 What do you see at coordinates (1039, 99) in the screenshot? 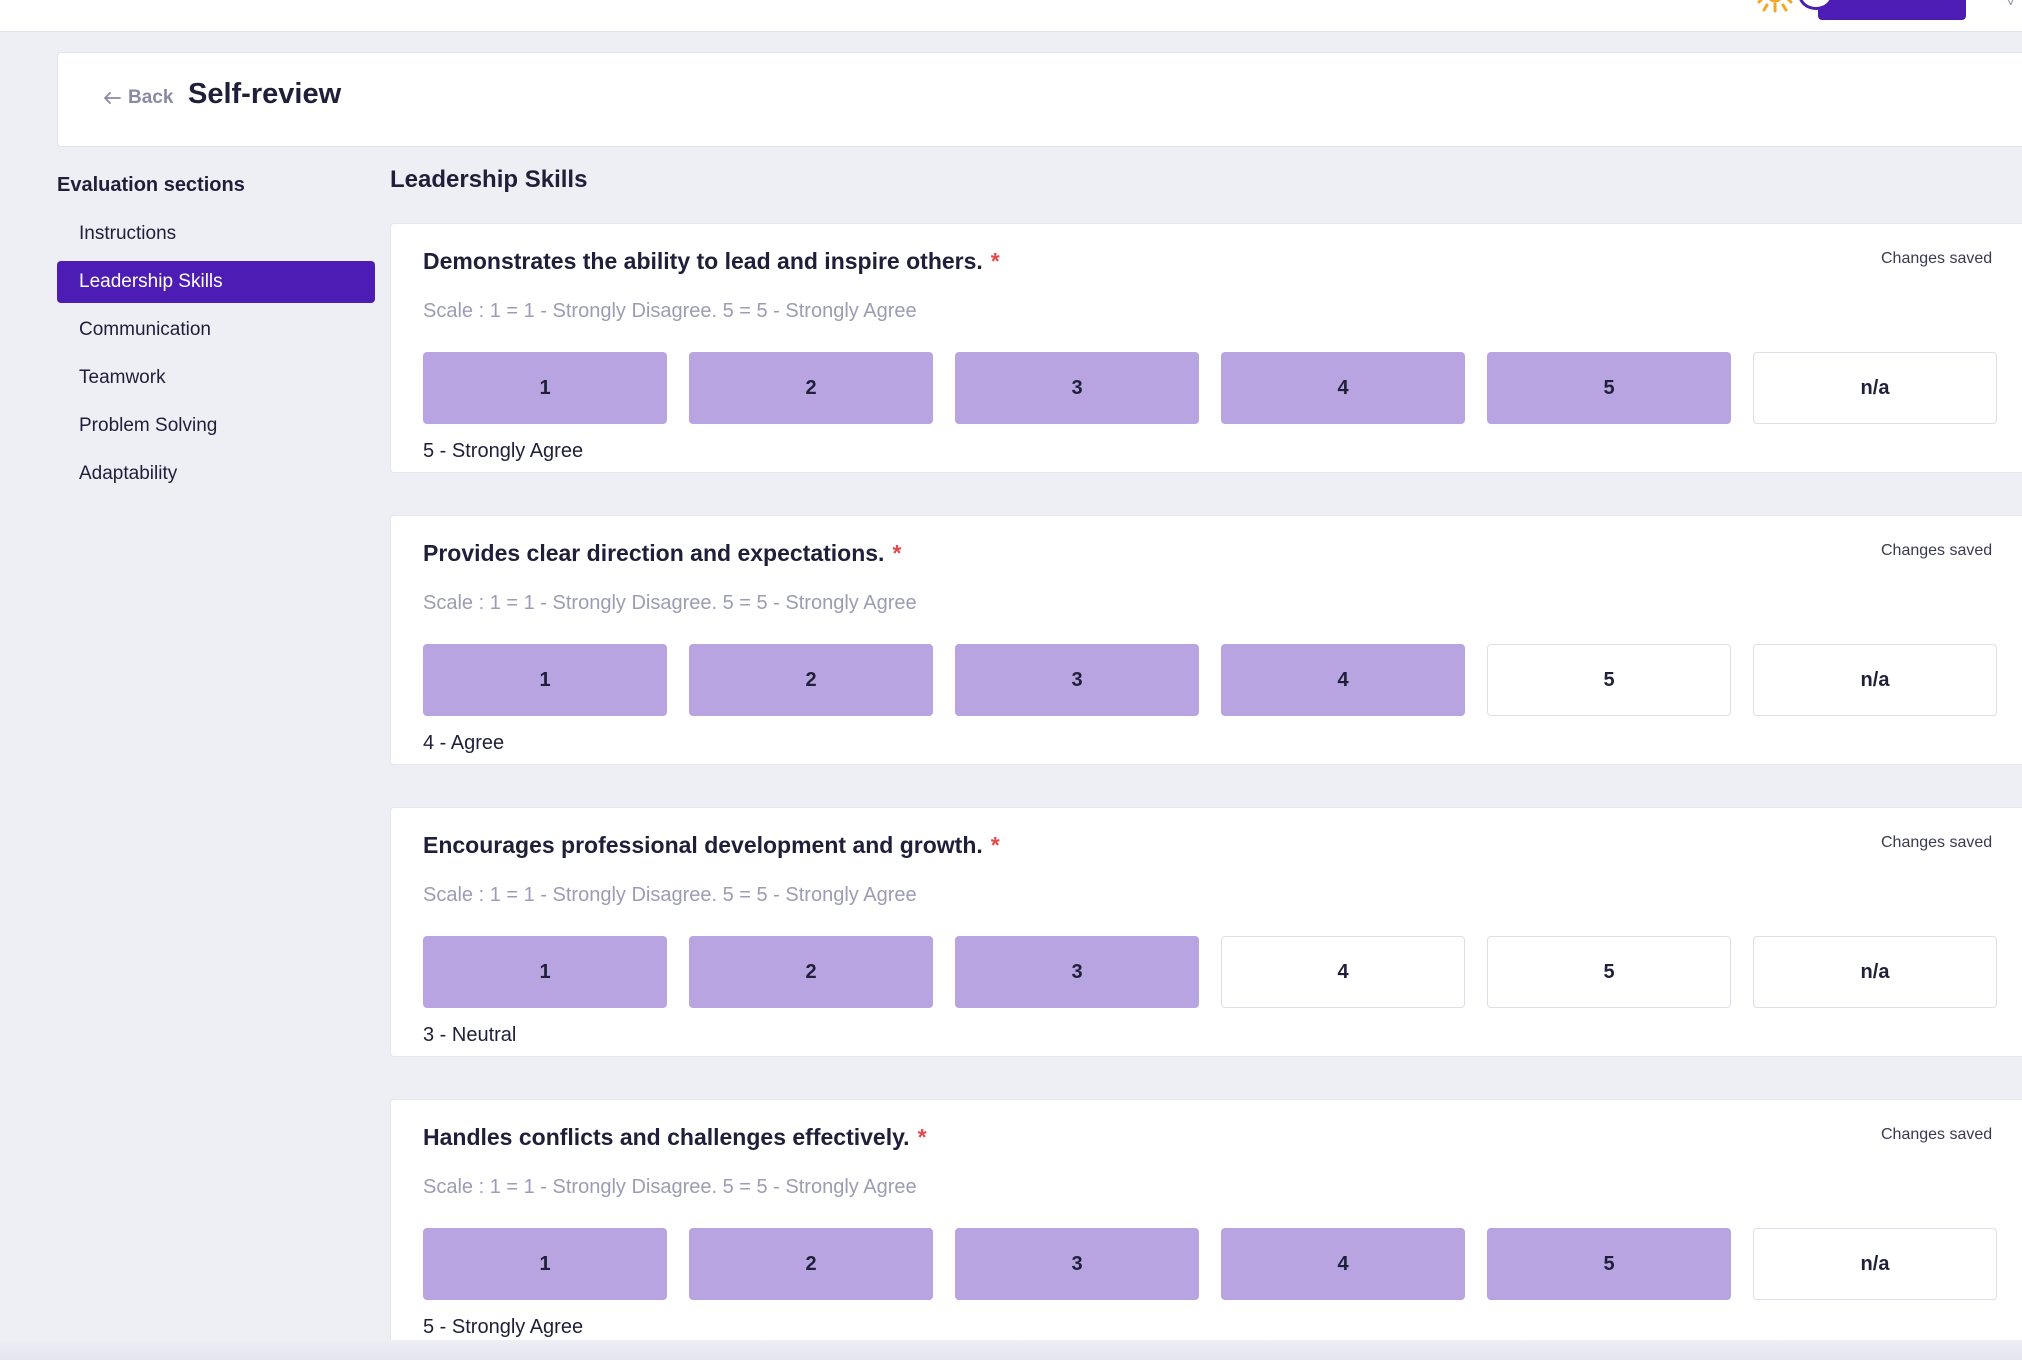
I see `page-header: Back Self-review` at bounding box center [1039, 99].